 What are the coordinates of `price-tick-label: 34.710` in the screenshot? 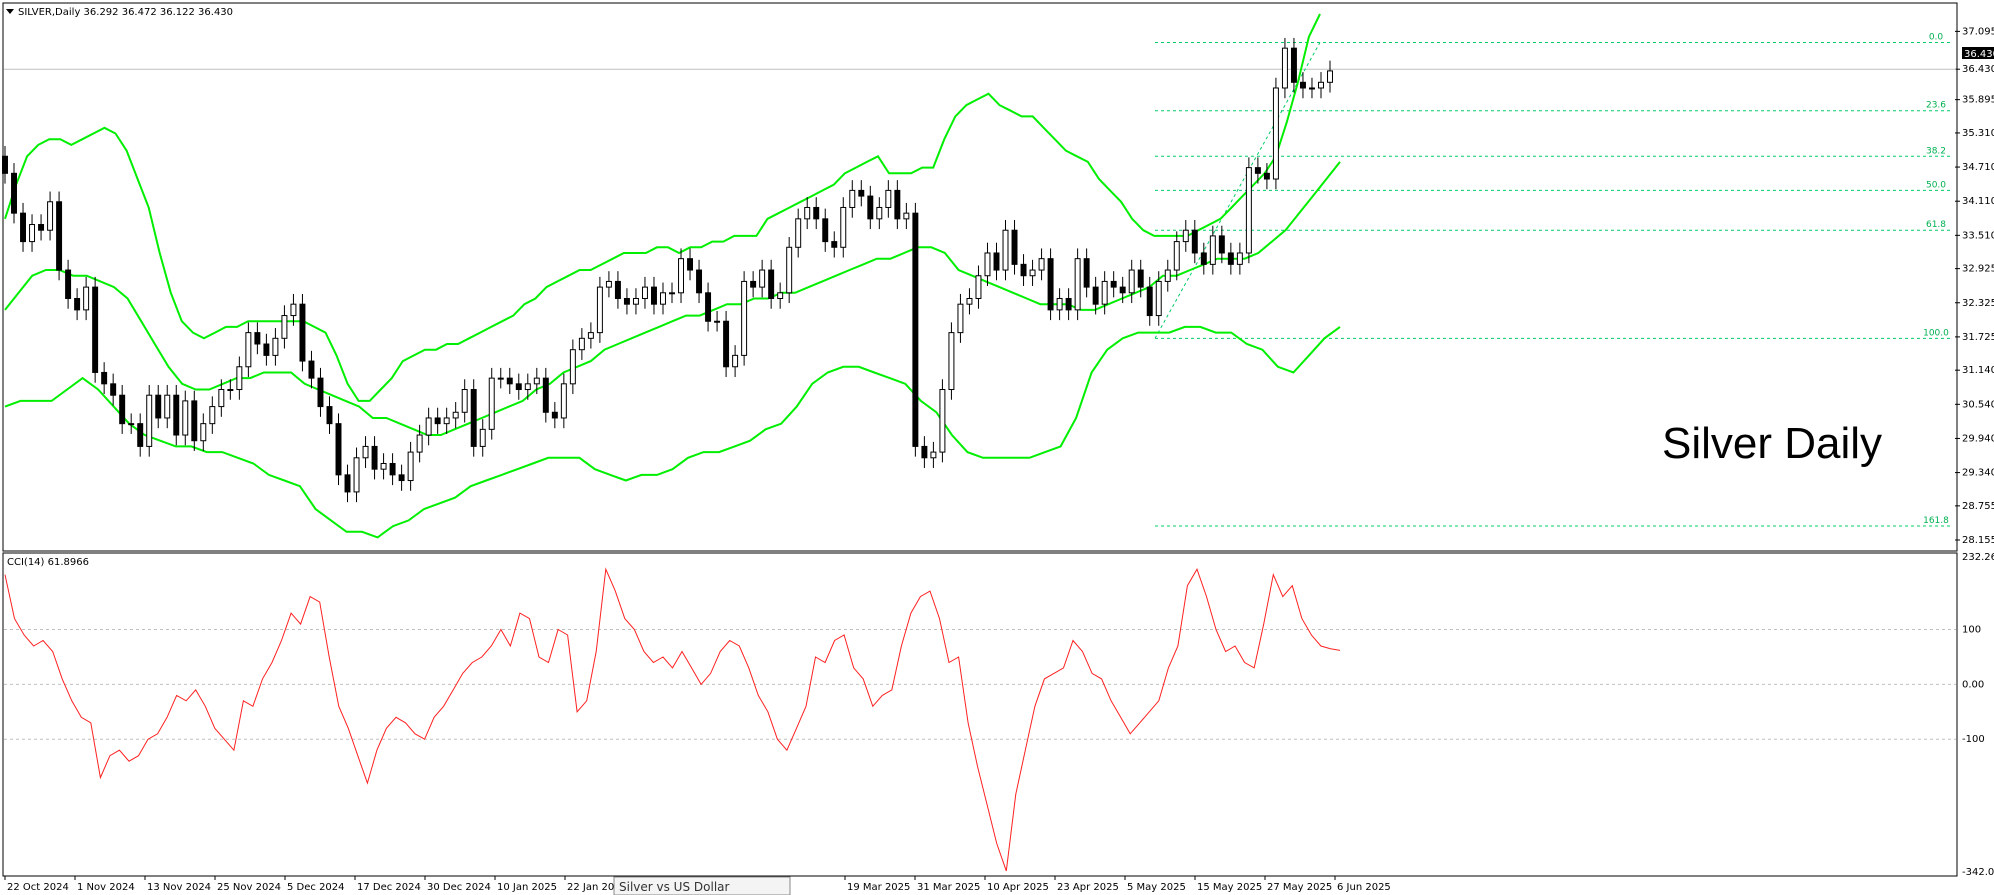 It's located at (1978, 167).